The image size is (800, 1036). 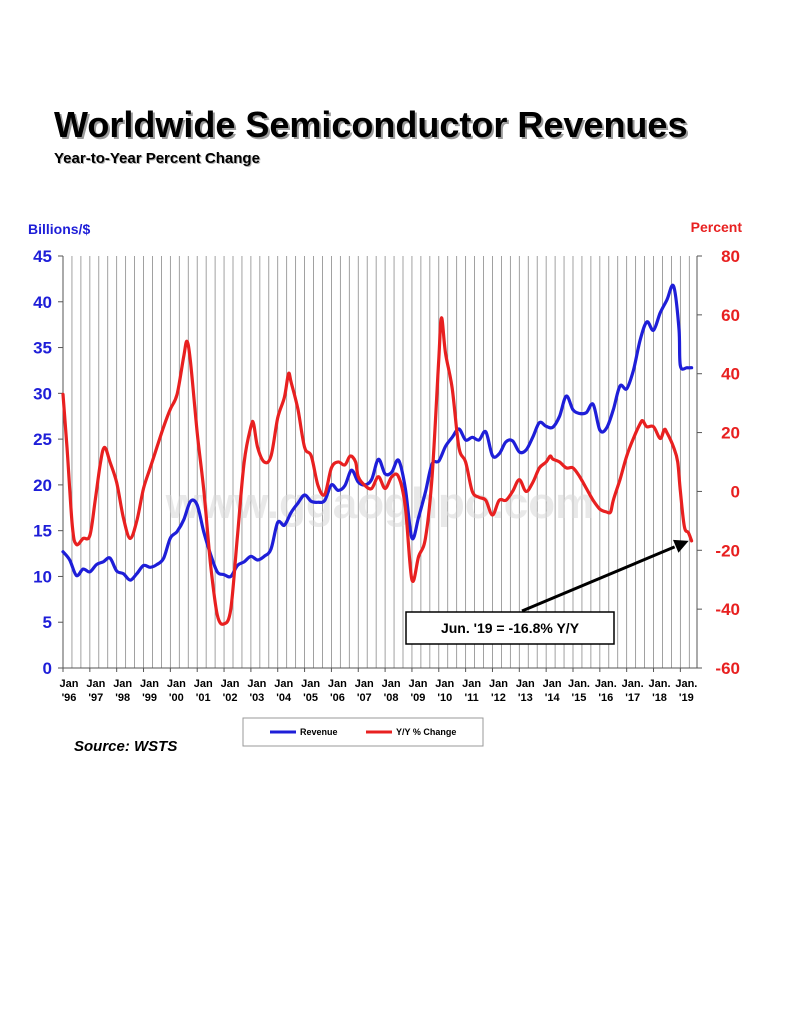 I want to click on annotation-label: Jun. '19 = -16.8% Y/Y, so click(x=510, y=628).